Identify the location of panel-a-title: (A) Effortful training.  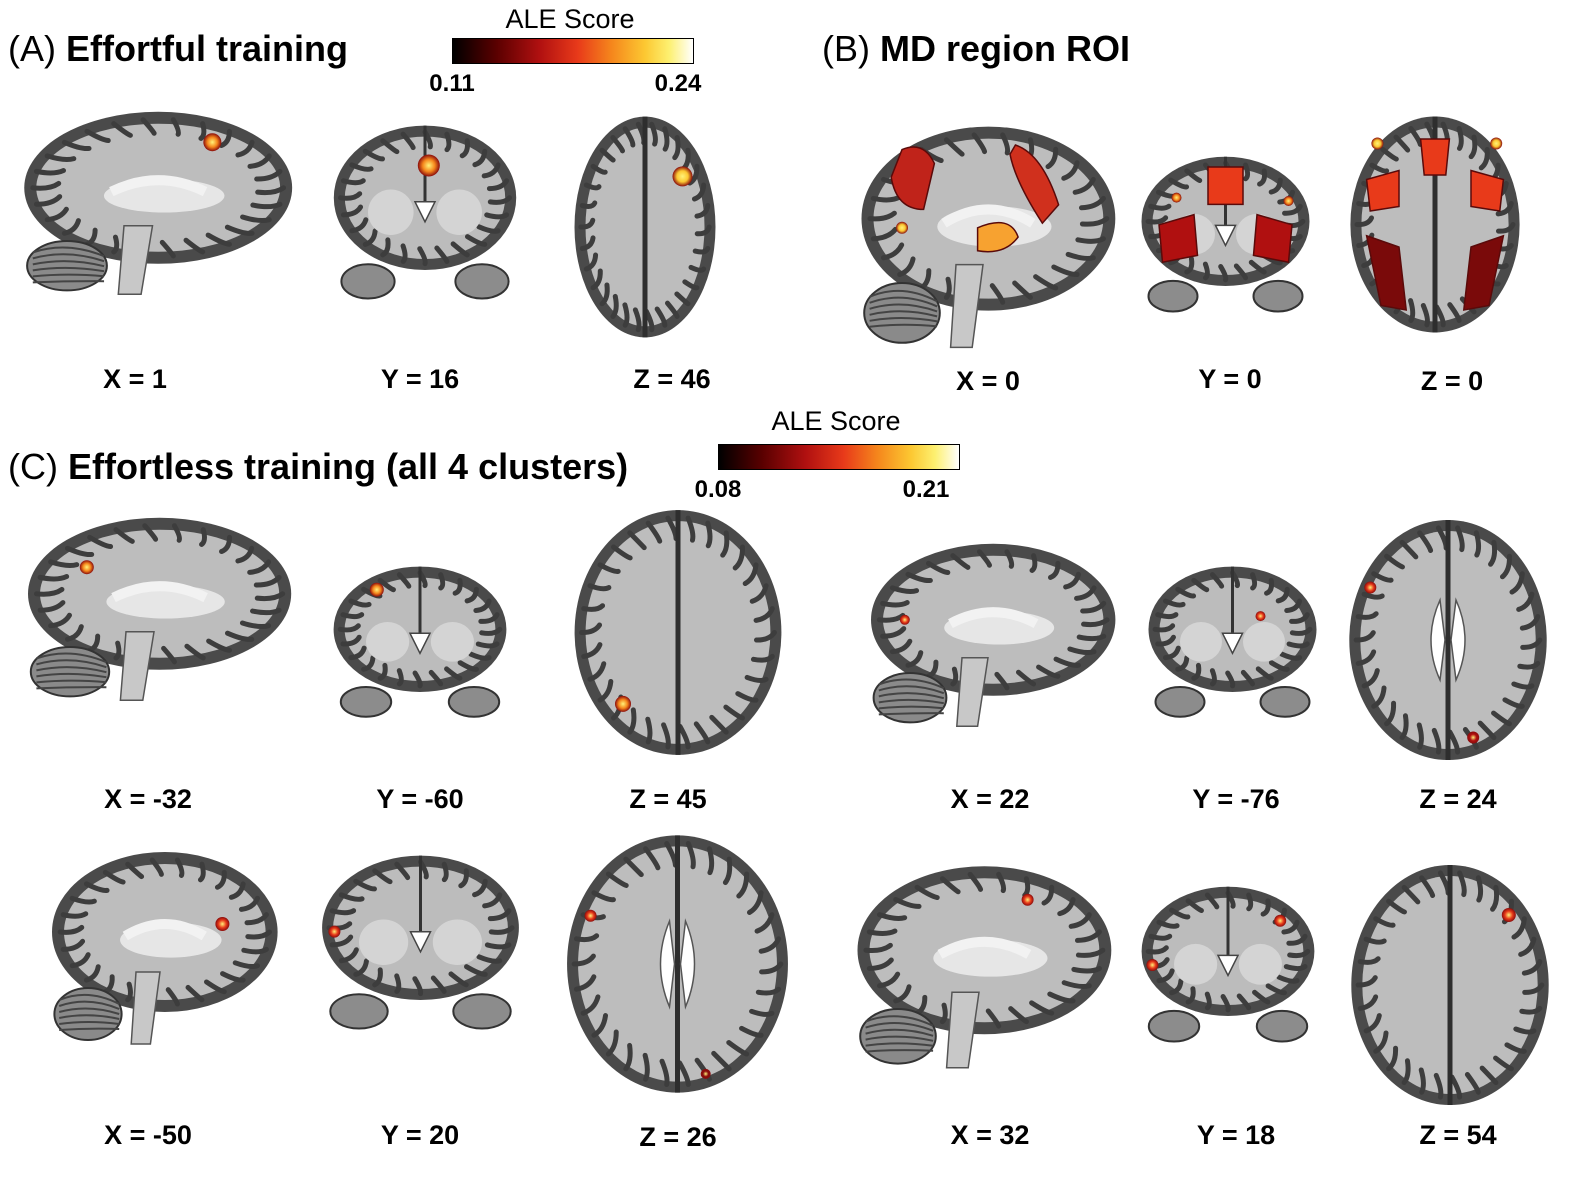
(178, 49).